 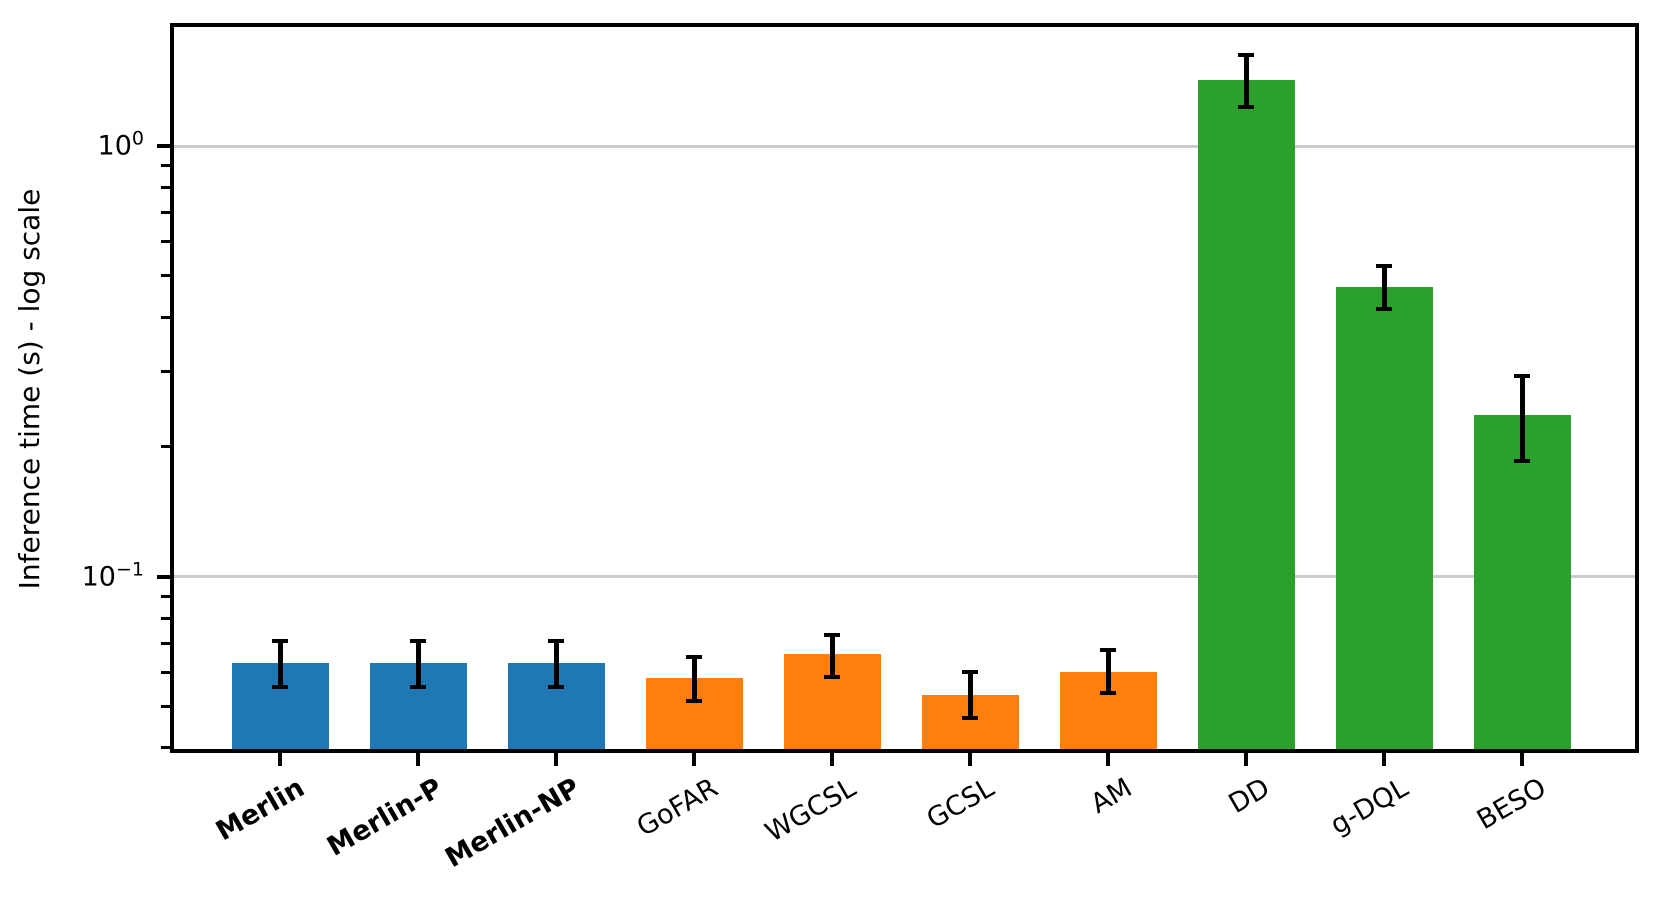 What do you see at coordinates (1384, 520) in the screenshot?
I see `bar-g-DQL` at bounding box center [1384, 520].